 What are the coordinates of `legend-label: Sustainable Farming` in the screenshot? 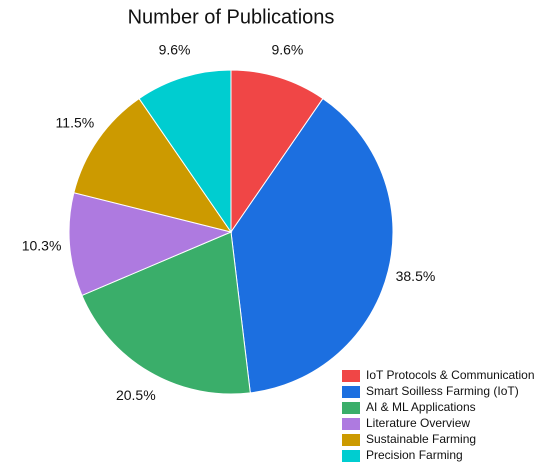 It's located at (421, 439).